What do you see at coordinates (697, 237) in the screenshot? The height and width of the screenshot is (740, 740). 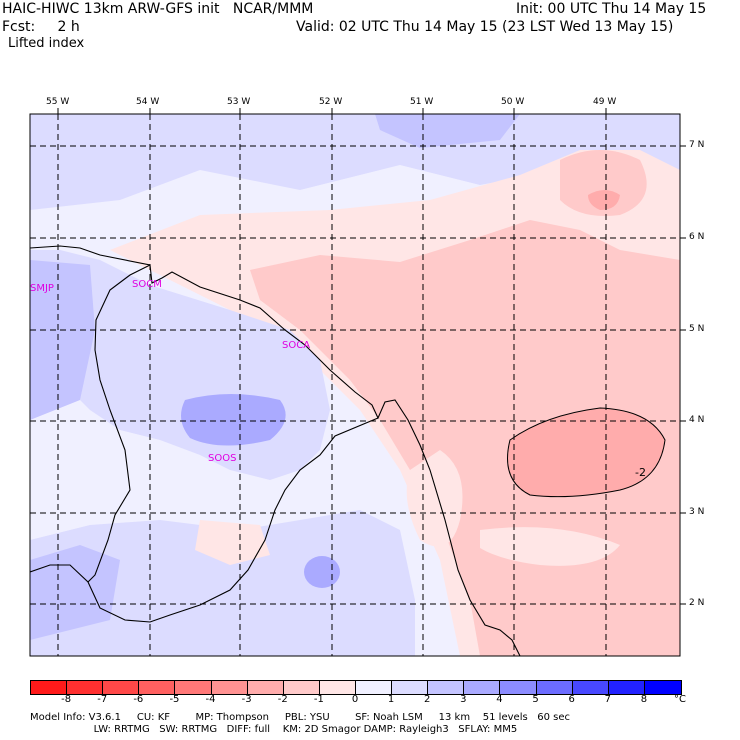 I see `lat-label: 6 N` at bounding box center [697, 237].